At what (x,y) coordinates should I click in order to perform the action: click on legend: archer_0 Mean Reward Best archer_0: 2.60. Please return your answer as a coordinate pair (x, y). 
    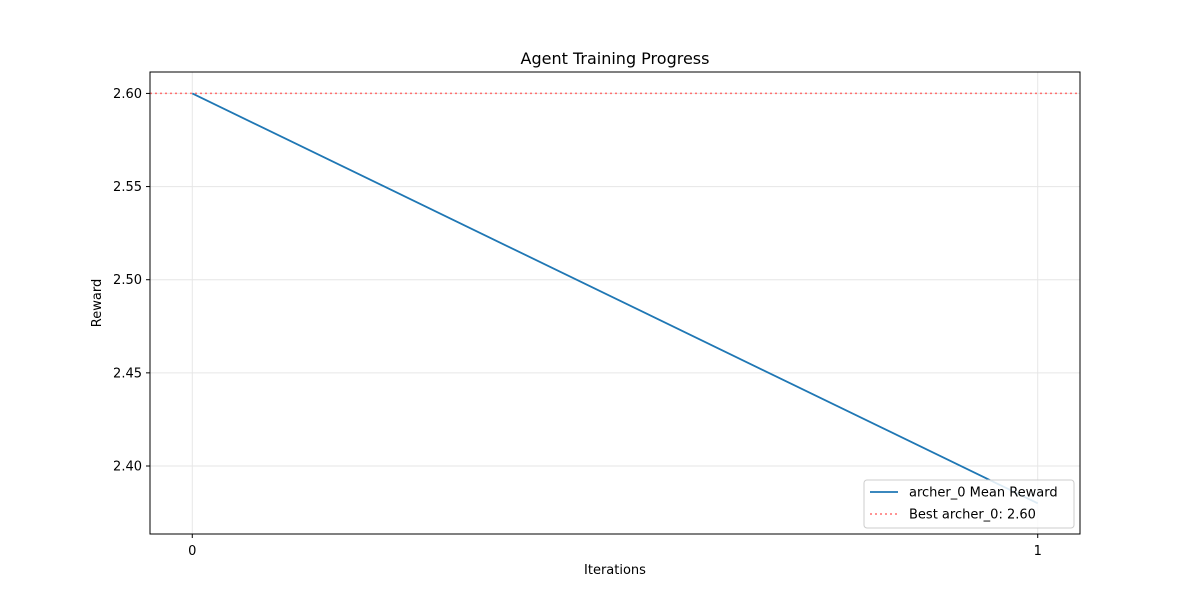
    Looking at the image, I should click on (969, 504).